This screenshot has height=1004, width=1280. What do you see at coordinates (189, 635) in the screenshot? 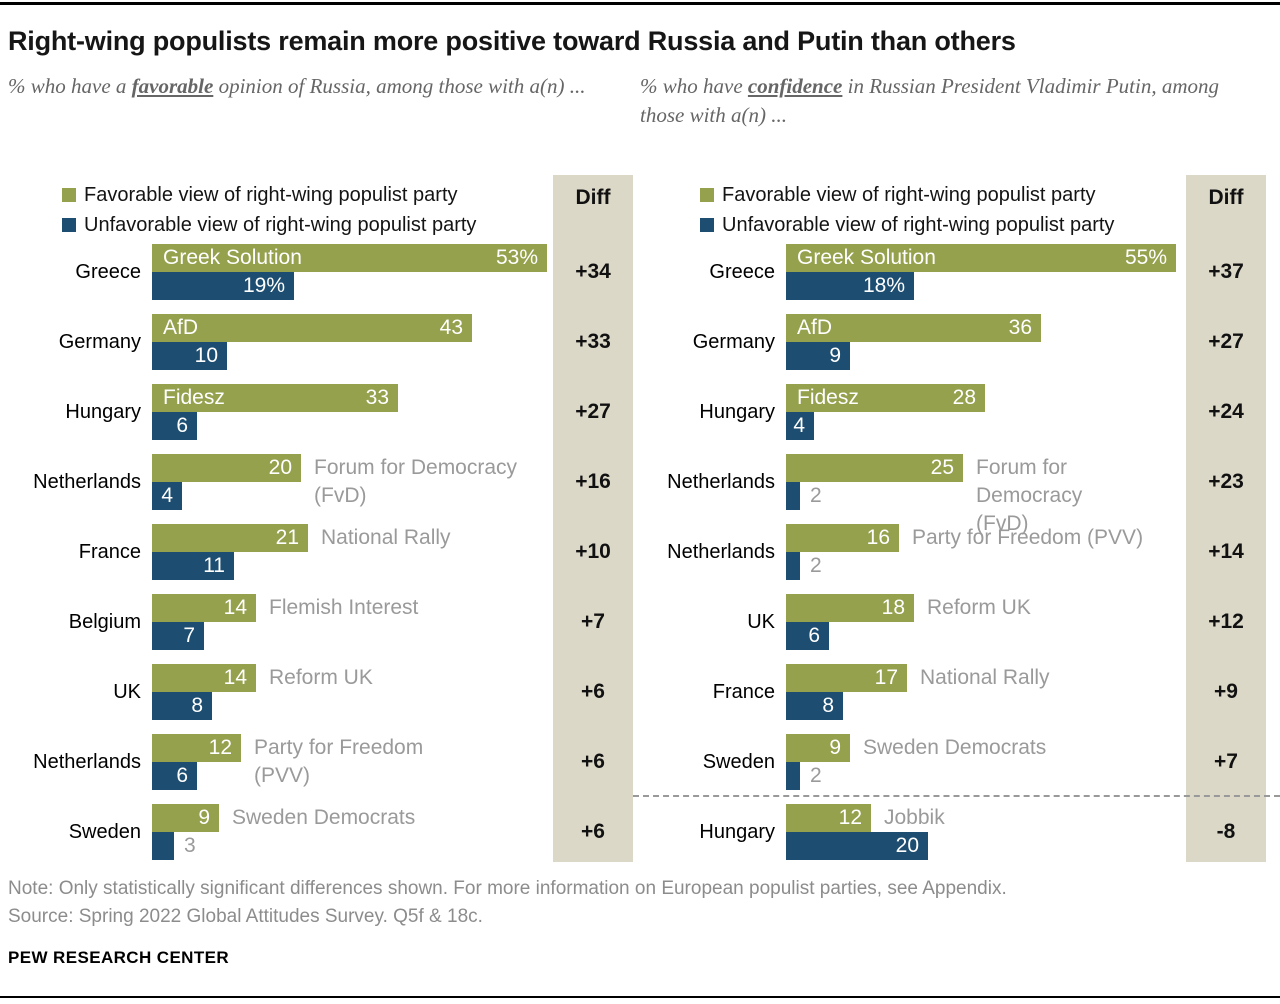
I see `unfavorable-value: 7` at bounding box center [189, 635].